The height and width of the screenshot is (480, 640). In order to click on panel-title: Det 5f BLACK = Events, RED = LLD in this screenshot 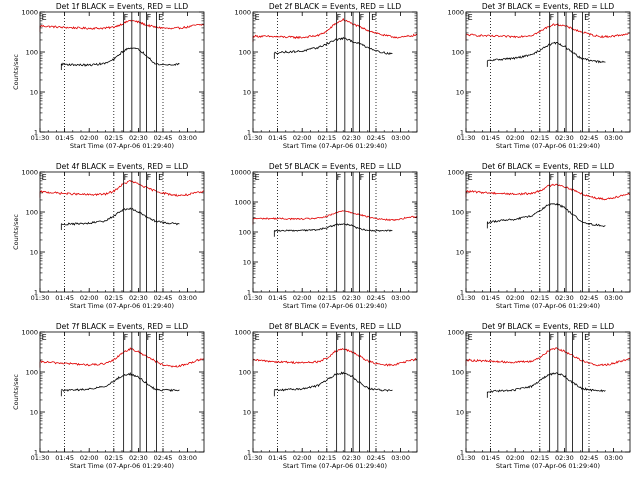, I will do `click(335, 166)`.